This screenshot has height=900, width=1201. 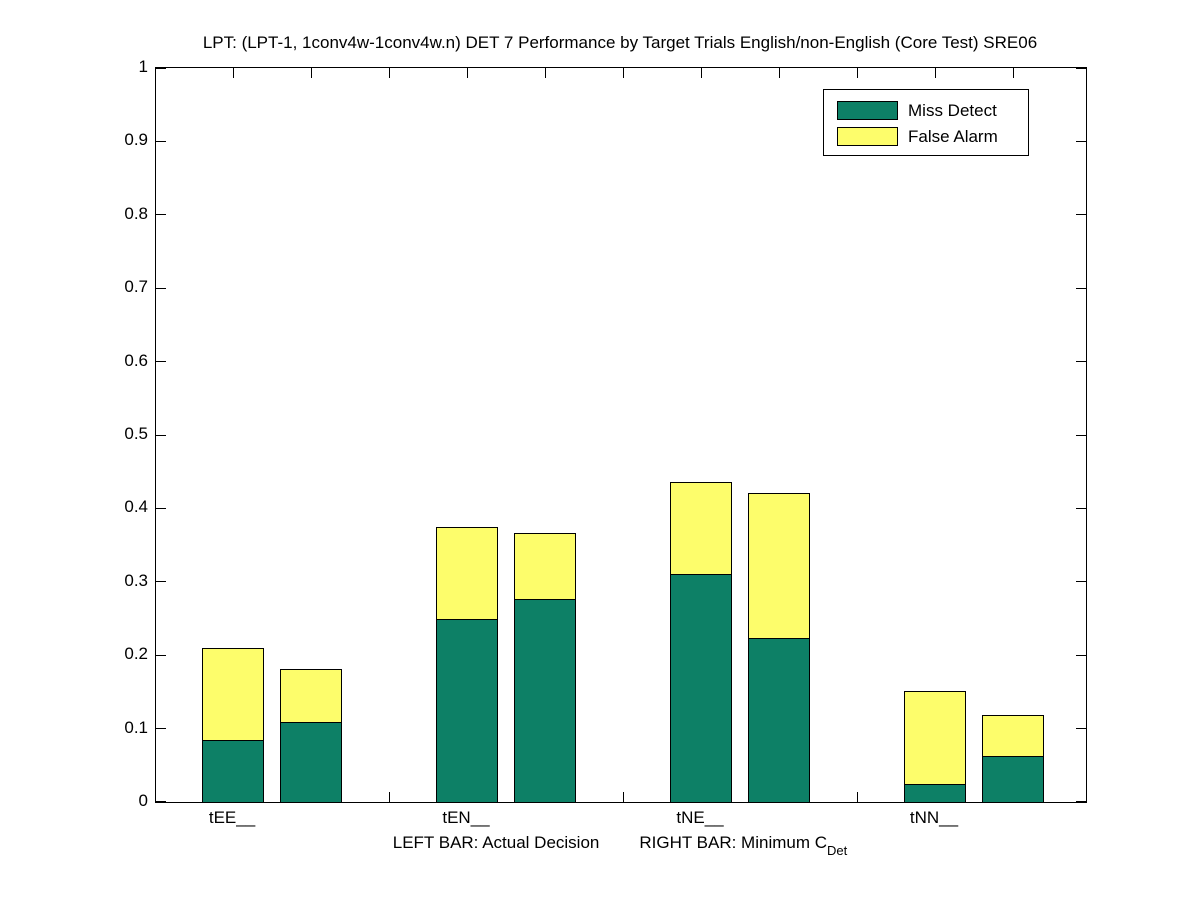 What do you see at coordinates (779, 565) in the screenshot?
I see `tNE-right-bar-false-alarm-segment` at bounding box center [779, 565].